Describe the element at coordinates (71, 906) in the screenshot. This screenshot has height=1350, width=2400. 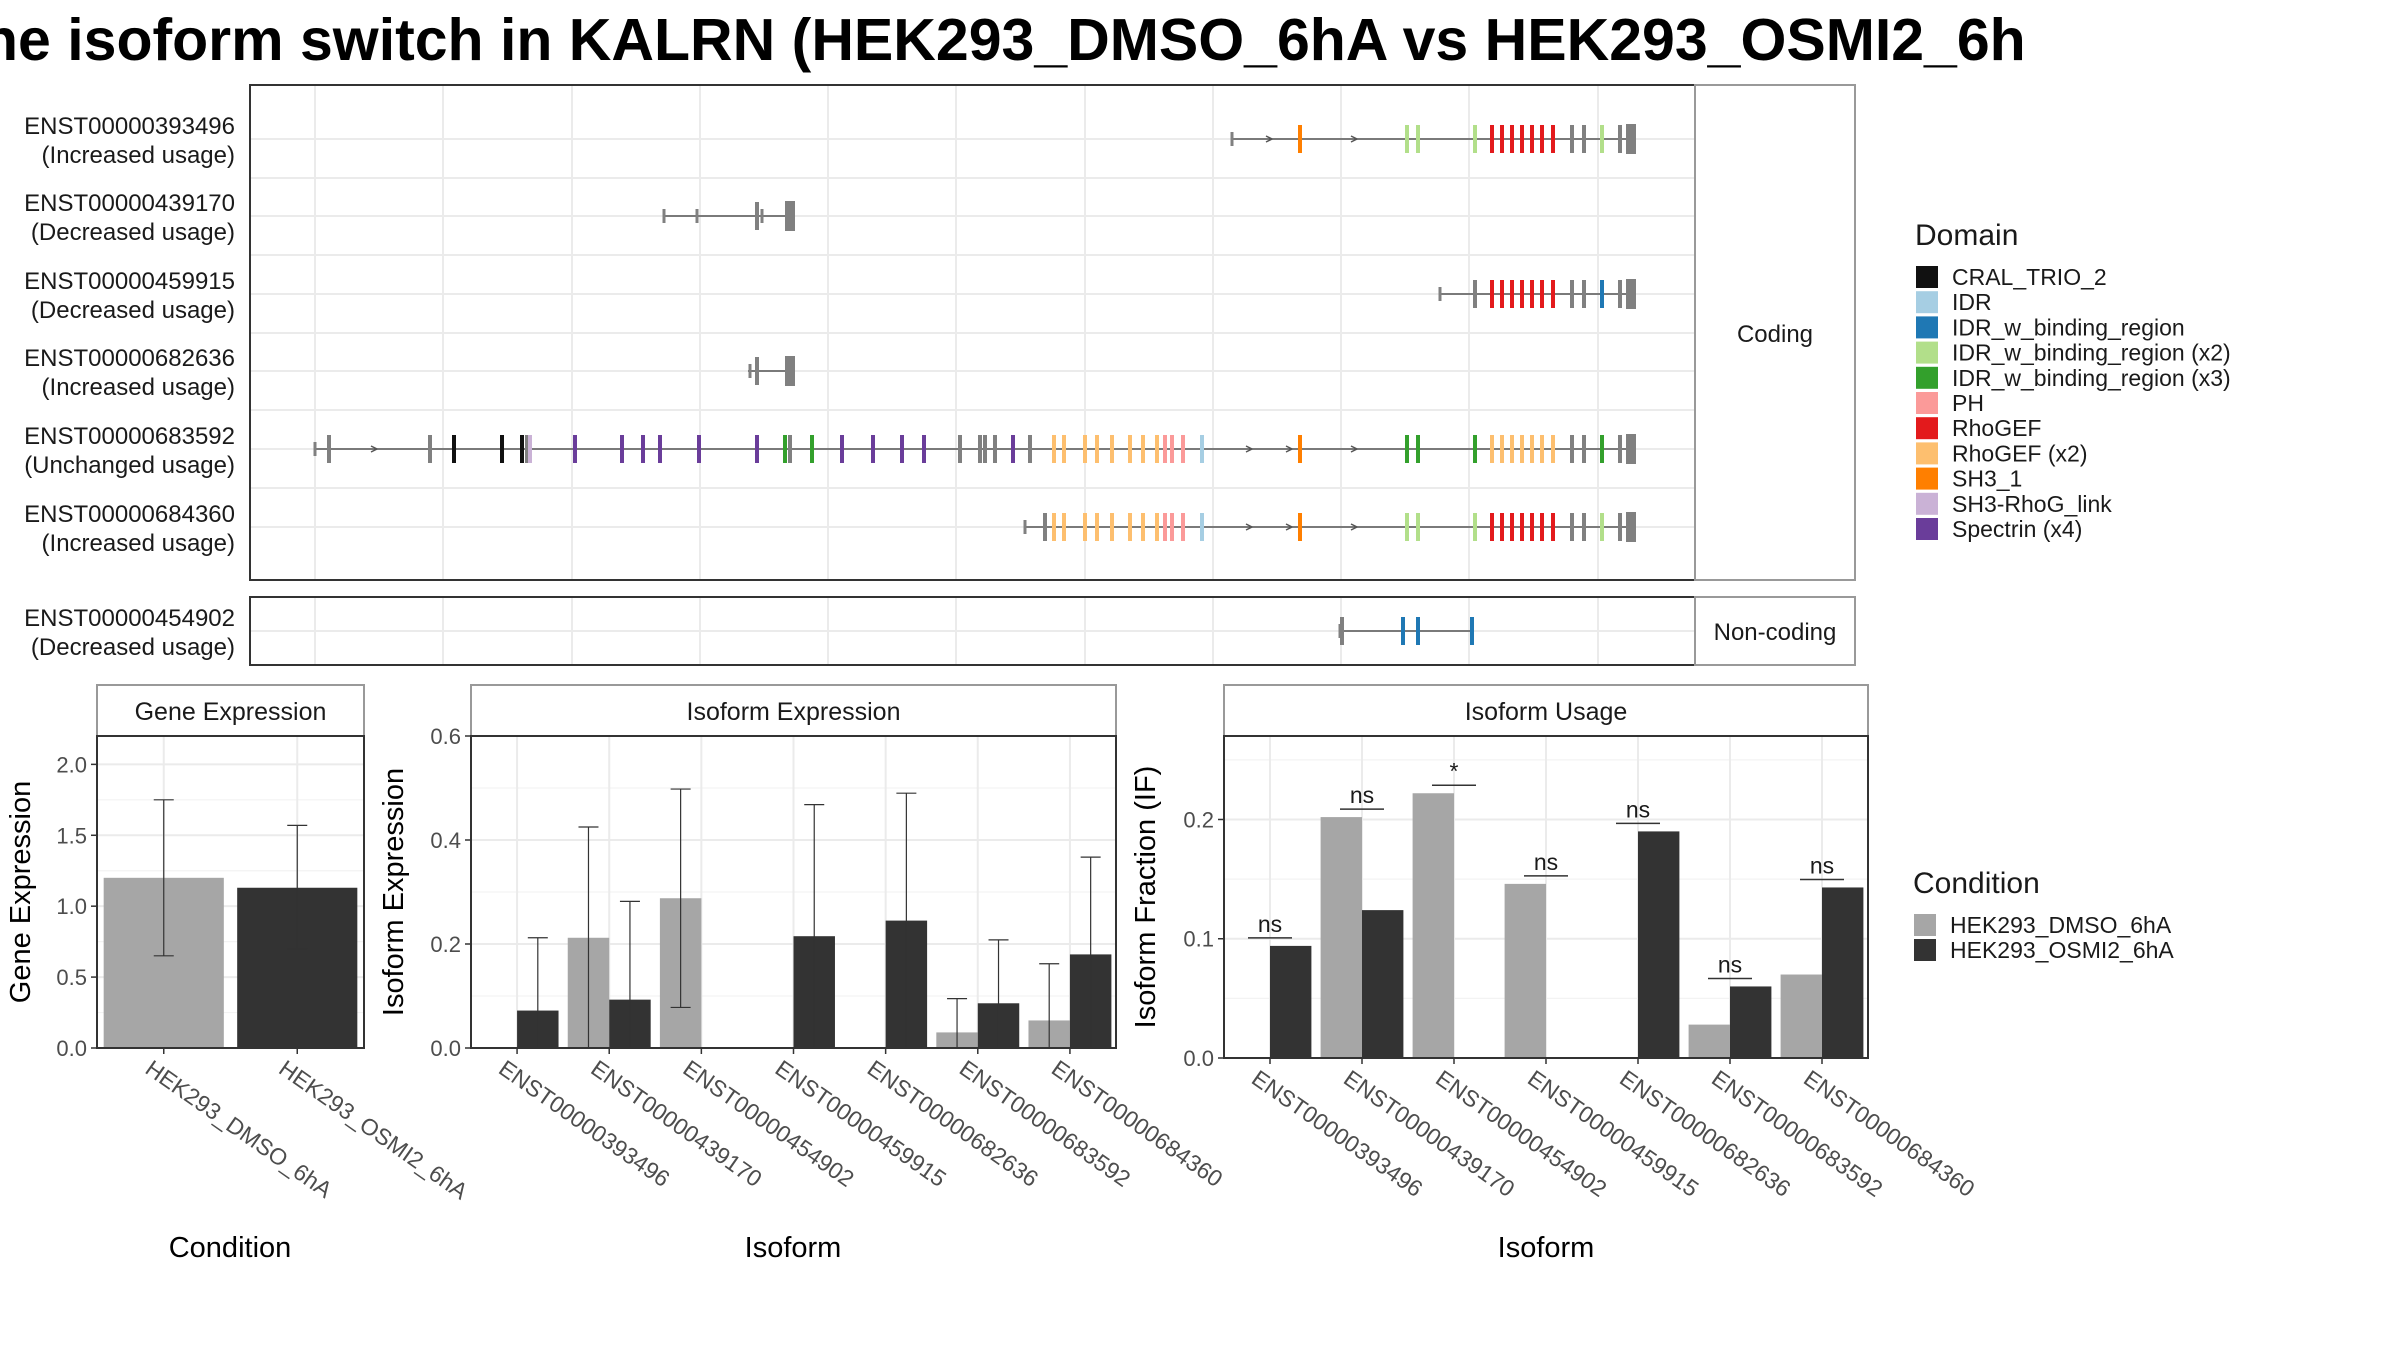
I see `y-tick-label: 1.0` at that location.